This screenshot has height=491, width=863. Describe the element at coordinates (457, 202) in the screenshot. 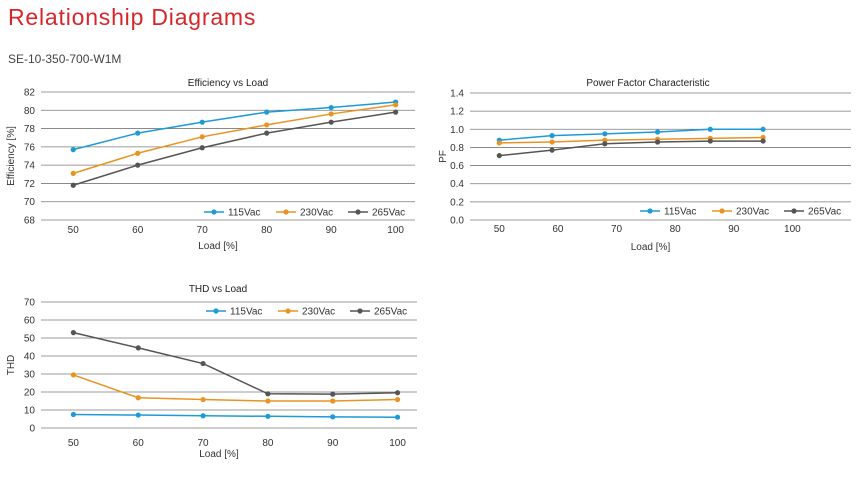

I see `y-tick-label: 0.2` at that location.